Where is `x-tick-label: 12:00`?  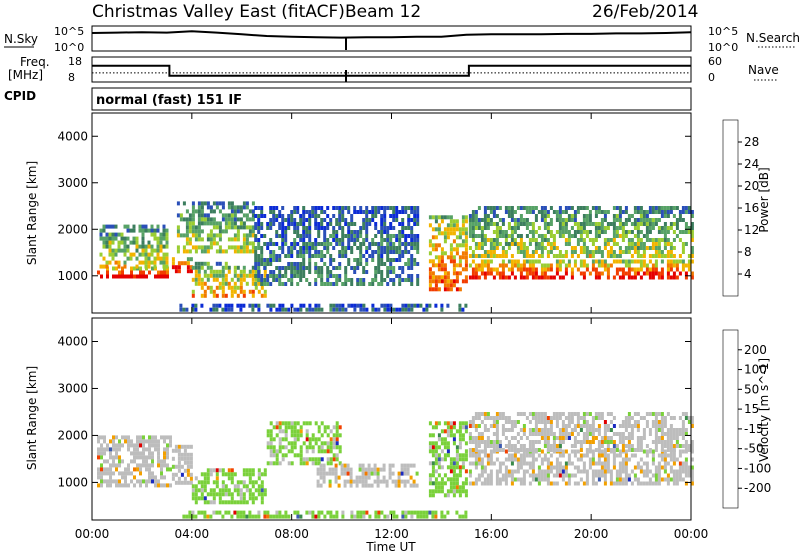 x-tick-label: 12:00 is located at coordinates (391, 534).